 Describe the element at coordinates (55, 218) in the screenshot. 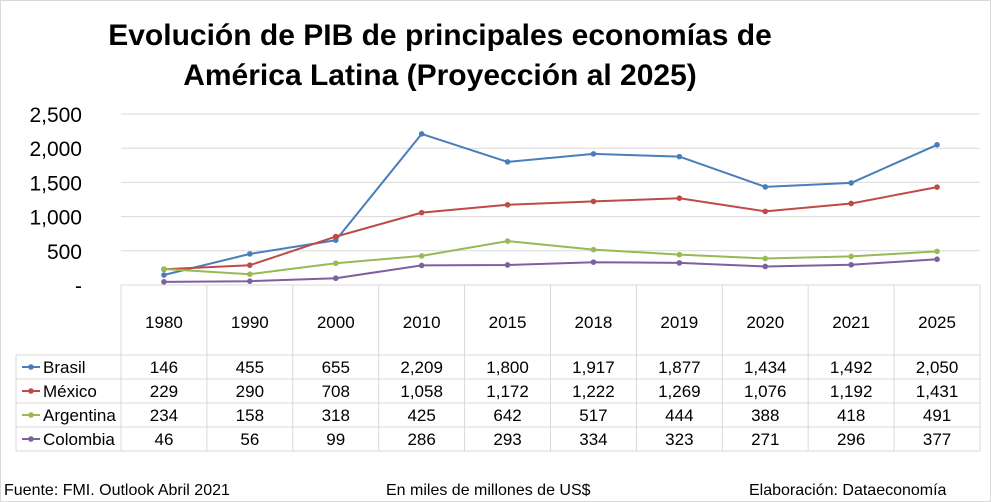

I see `y-tick-label: 1,000` at that location.